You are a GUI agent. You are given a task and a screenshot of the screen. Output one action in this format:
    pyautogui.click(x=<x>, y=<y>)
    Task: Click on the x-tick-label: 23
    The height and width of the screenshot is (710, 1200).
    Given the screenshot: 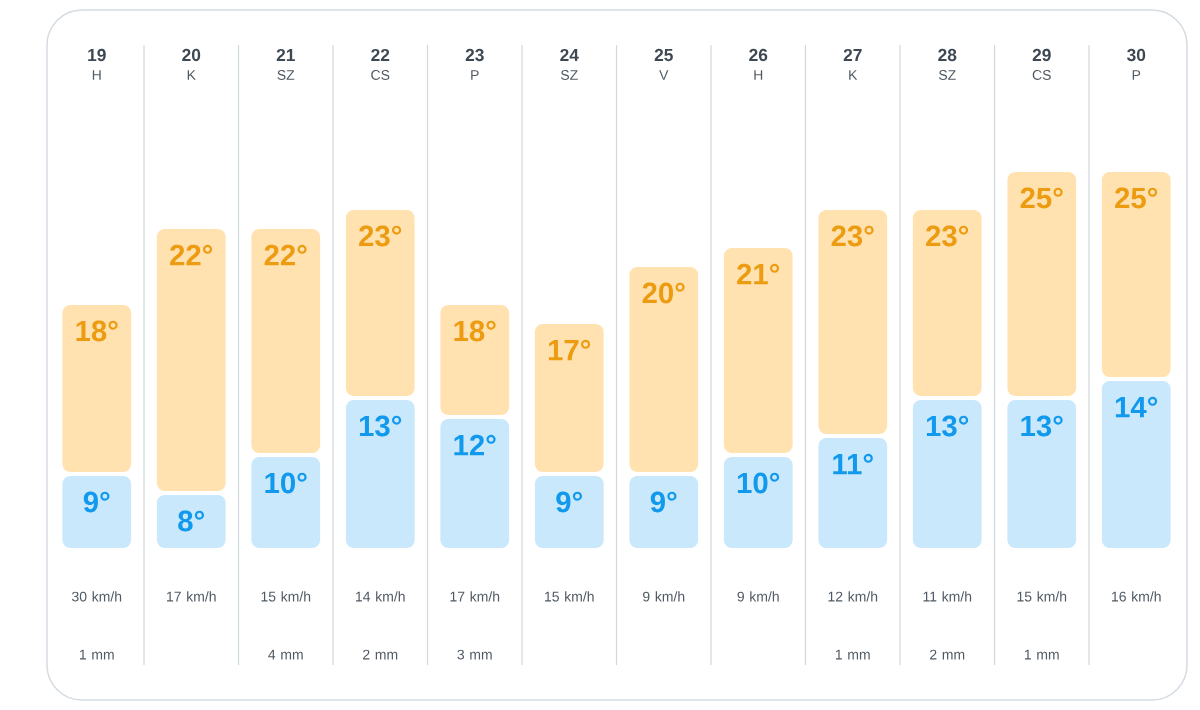 What is the action you would take?
    pyautogui.click(x=474, y=55)
    